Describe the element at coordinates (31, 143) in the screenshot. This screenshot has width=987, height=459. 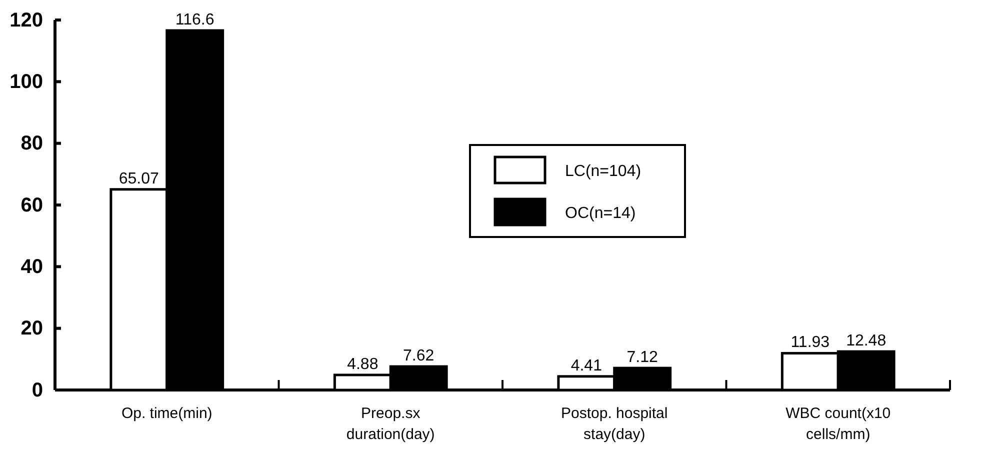
I see `y-tick-label: 80` at that location.